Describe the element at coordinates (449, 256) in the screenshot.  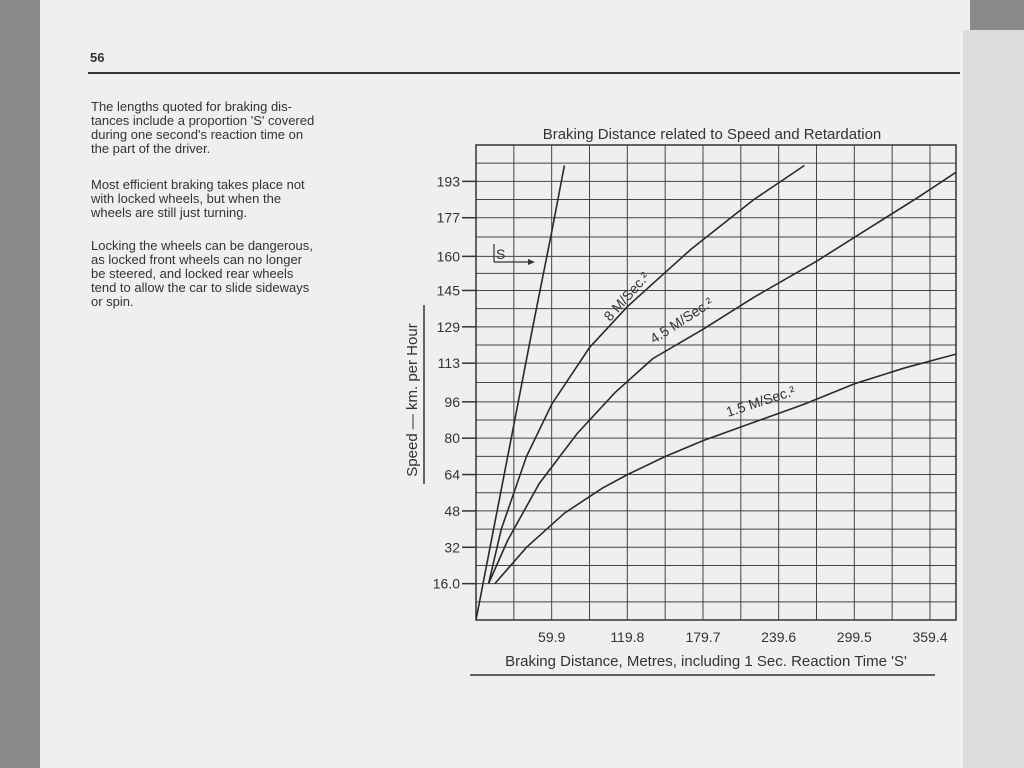
I see `y-tick-label: 160` at that location.